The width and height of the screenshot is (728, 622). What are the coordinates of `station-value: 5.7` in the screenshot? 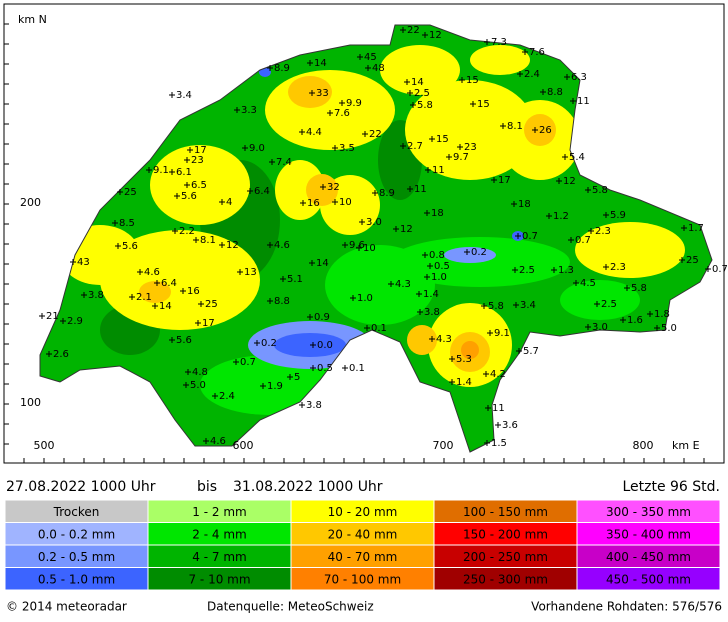 It's located at (531, 351).